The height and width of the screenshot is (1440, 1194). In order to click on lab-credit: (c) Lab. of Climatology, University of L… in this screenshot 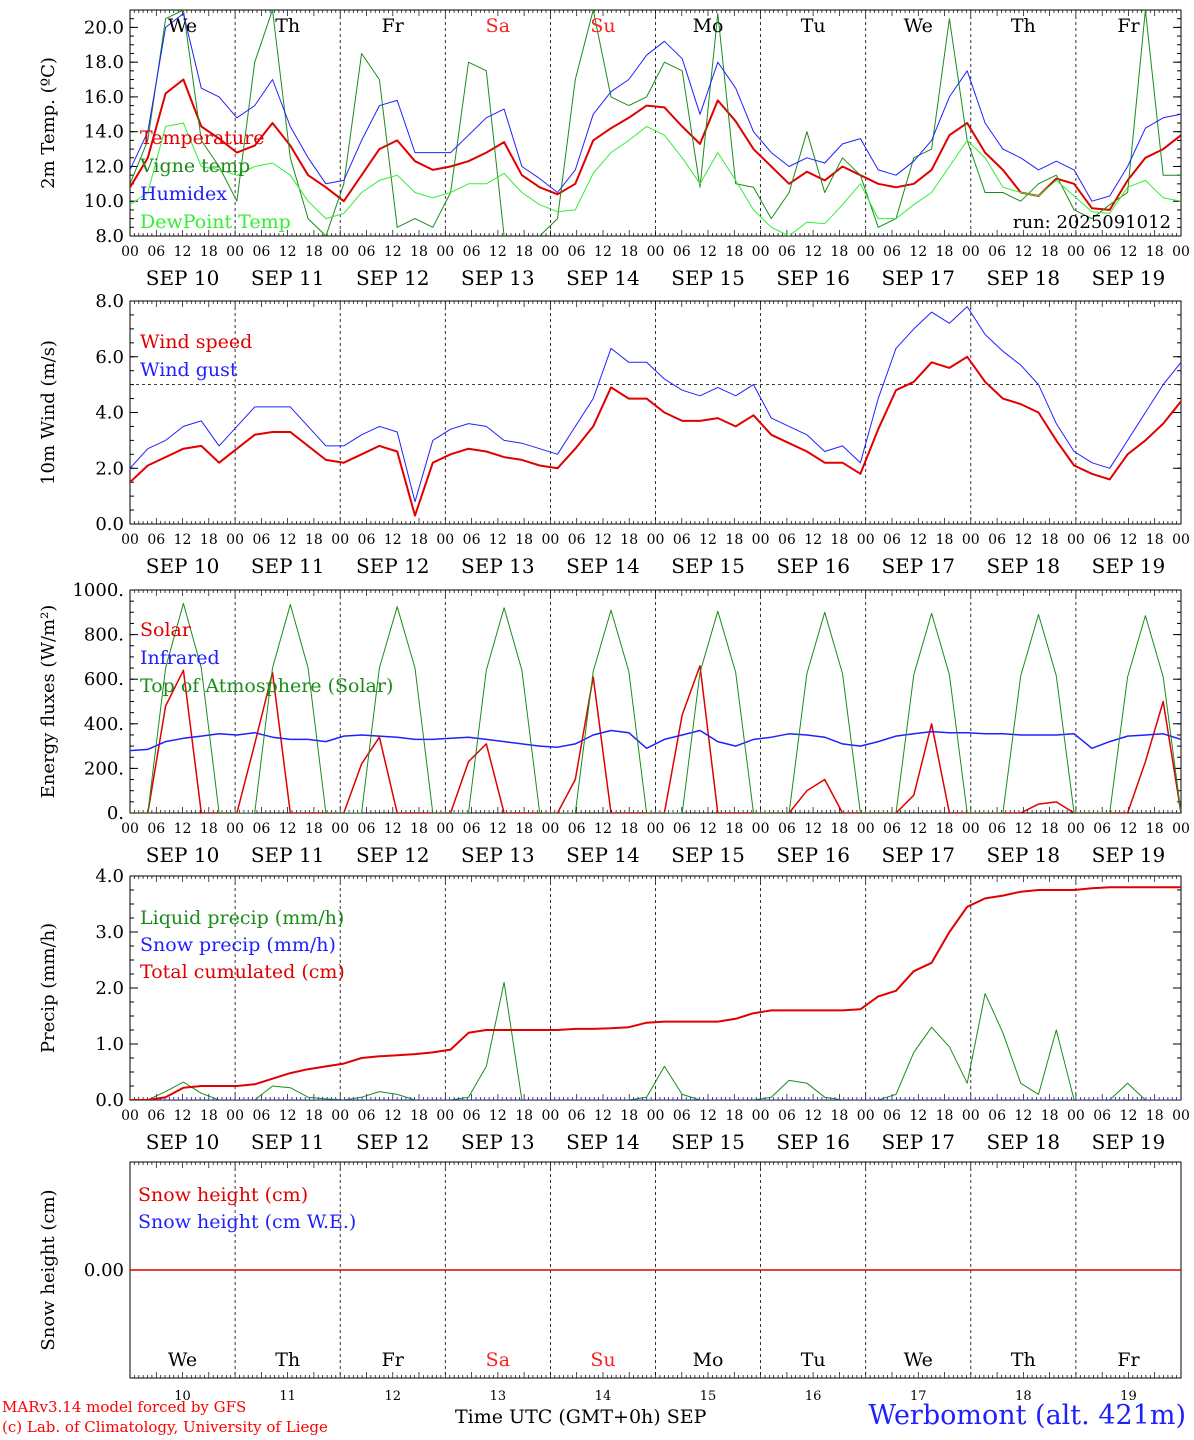, I will do `click(165, 1427)`.